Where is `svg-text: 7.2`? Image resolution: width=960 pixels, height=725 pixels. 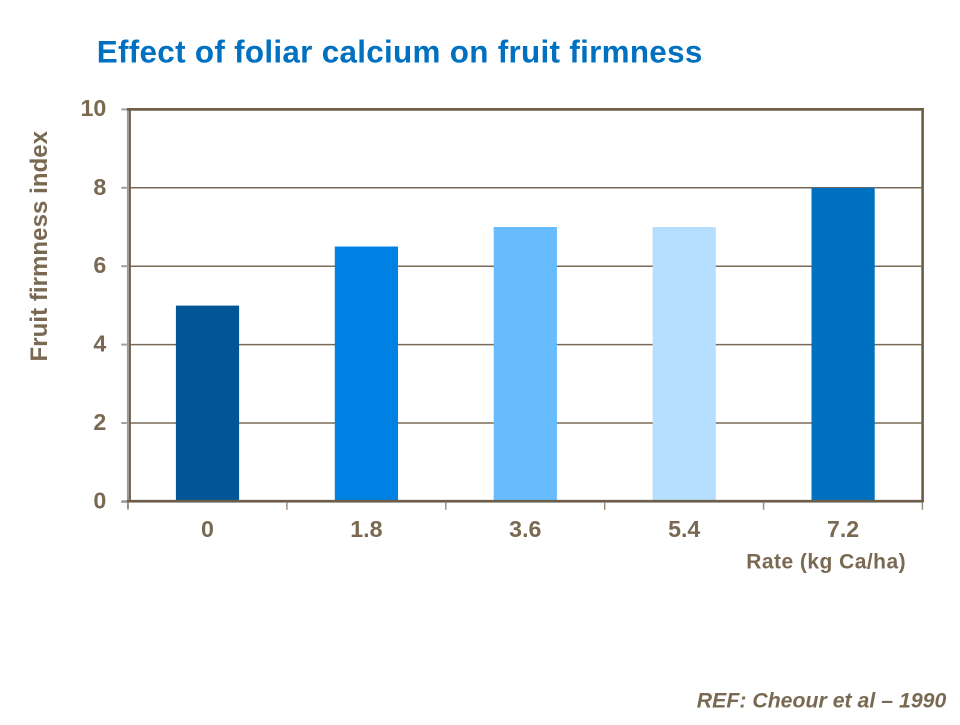
svg-text: 7.2 is located at coordinates (843, 529).